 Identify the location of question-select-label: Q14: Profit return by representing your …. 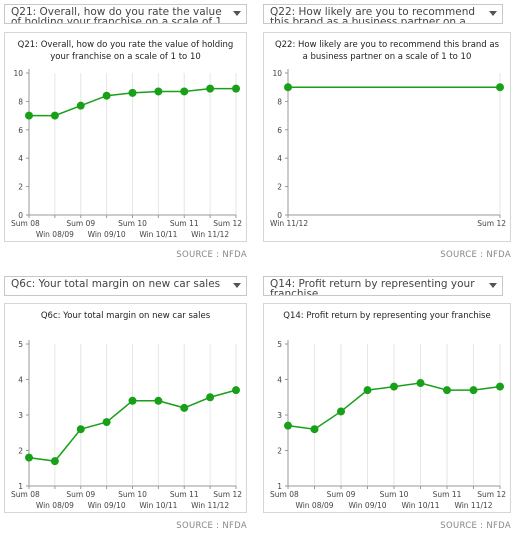
(372, 287).